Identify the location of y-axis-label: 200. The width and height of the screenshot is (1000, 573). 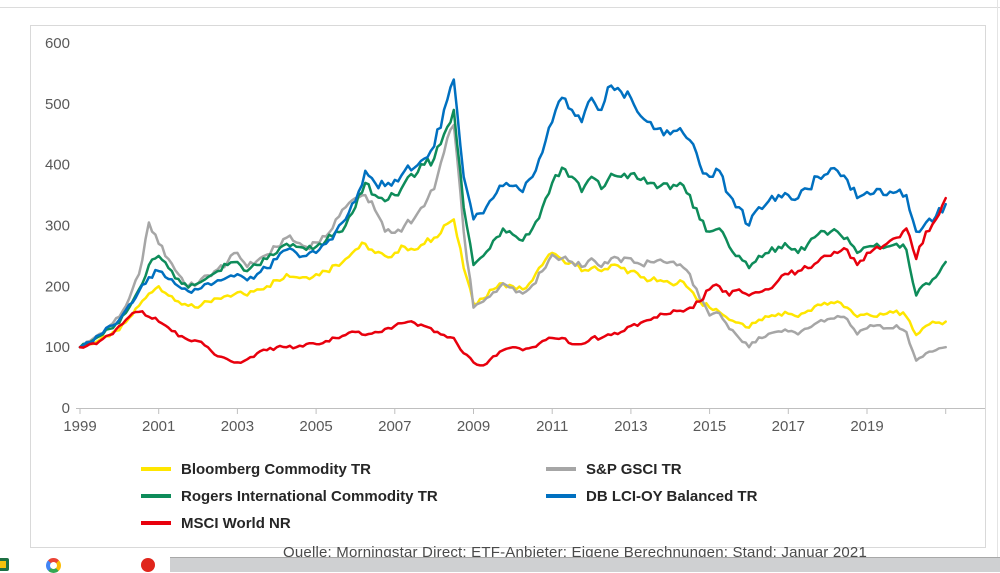
(57, 286).